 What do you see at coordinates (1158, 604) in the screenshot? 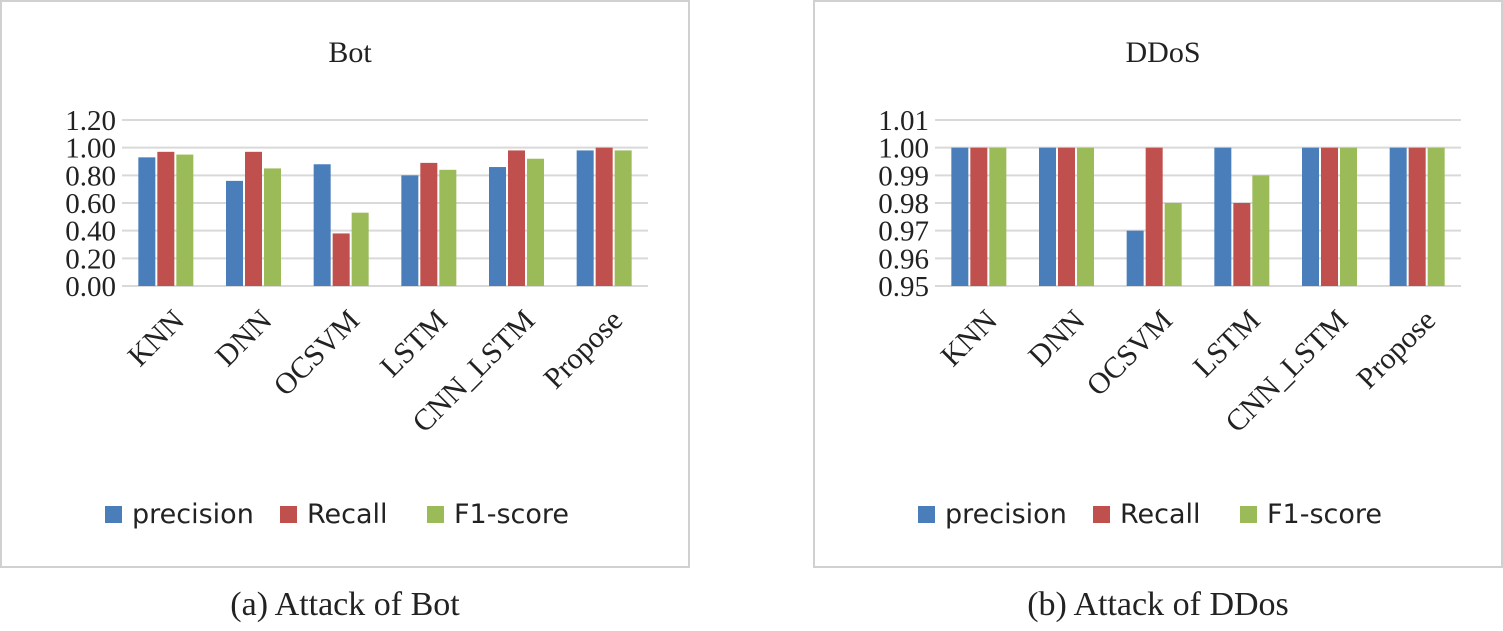
I see `caption-ddos: (b) Attack of DDos` at bounding box center [1158, 604].